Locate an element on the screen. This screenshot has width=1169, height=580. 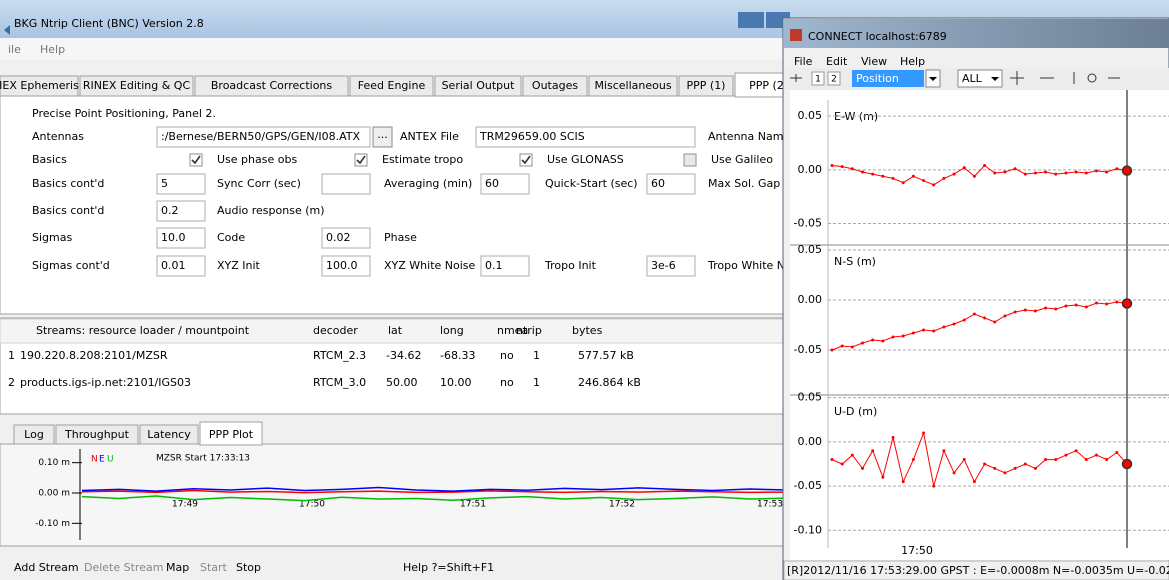
table-cell: 2 is located at coordinates (11, 382).